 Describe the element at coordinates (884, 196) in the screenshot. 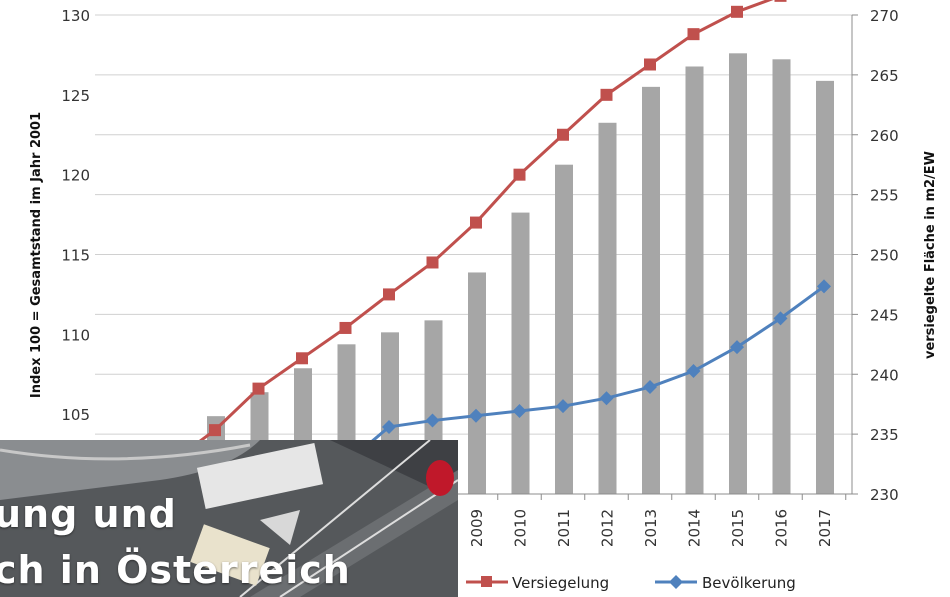

I see `y-right-tick-label: 255` at that location.